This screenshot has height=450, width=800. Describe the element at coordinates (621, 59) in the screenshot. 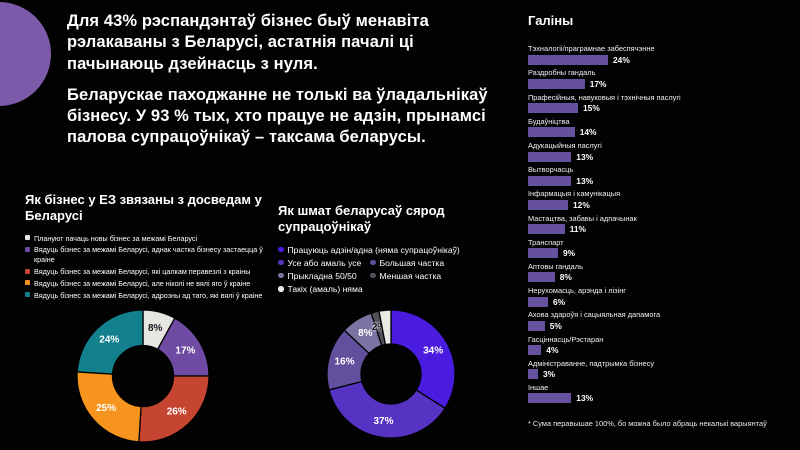

I see `industry-bar-value: 24%` at that location.